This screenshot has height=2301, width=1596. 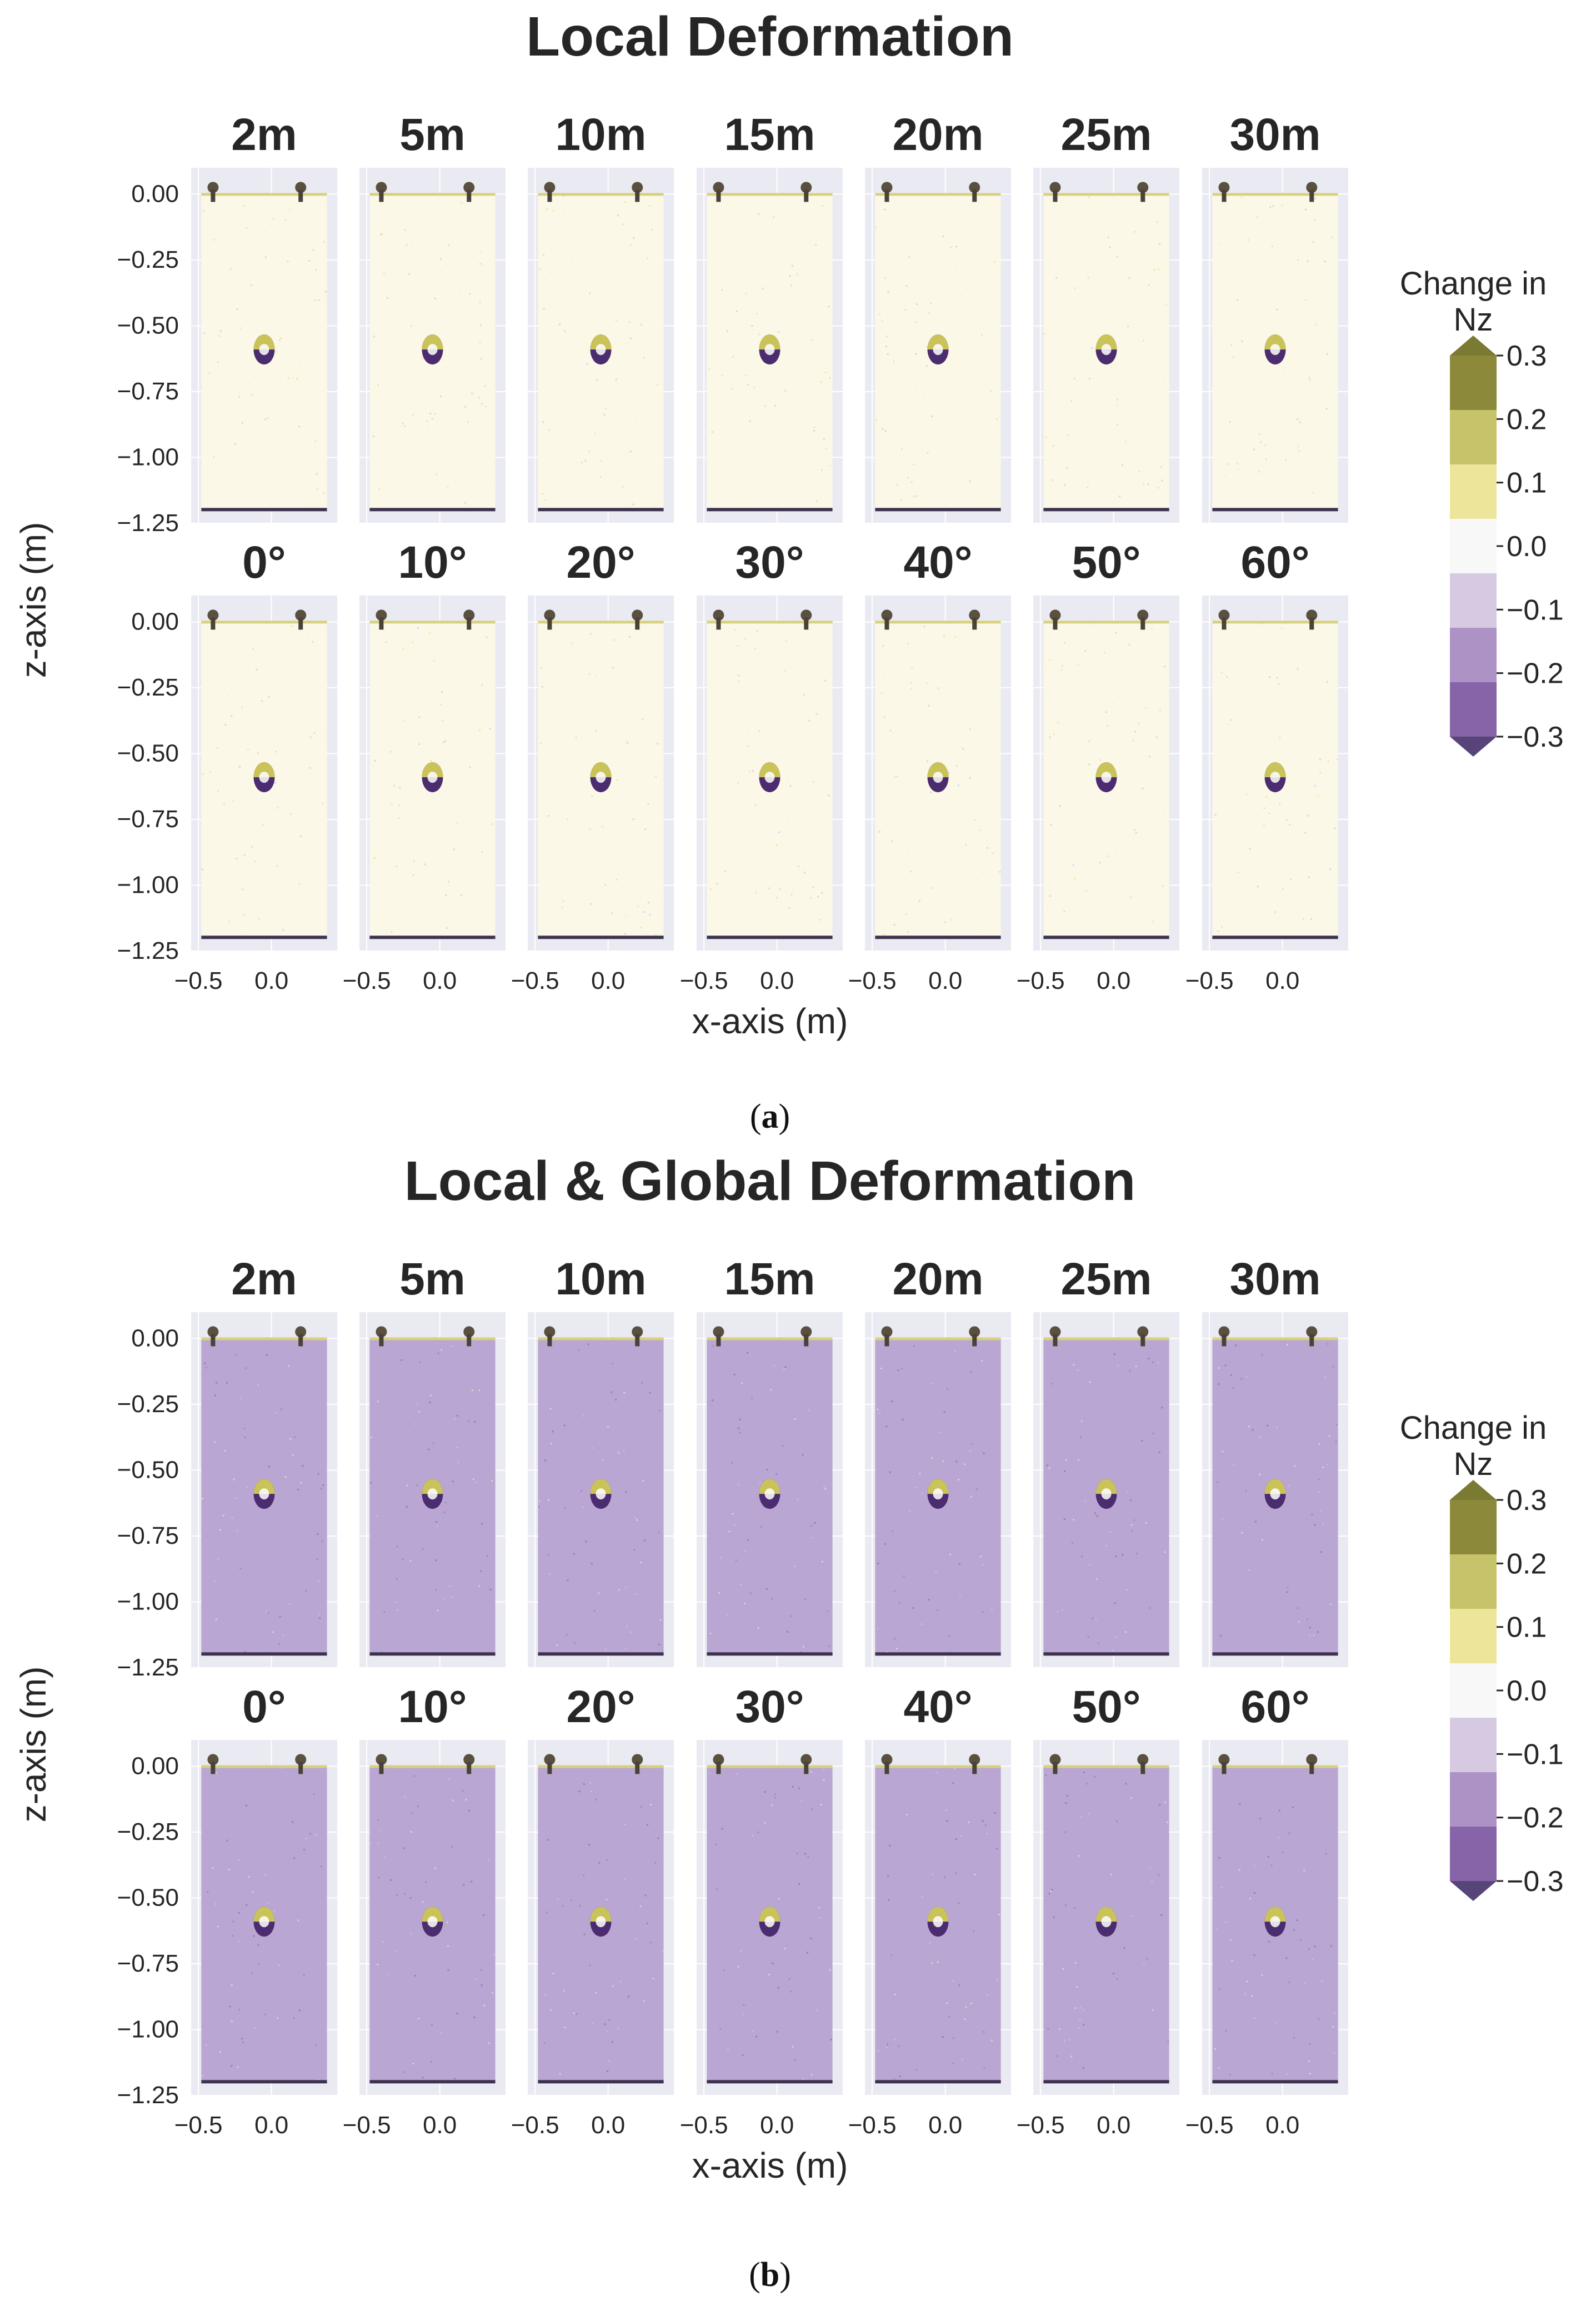 I want to click on subplot-title: 10m, so click(x=600, y=1279).